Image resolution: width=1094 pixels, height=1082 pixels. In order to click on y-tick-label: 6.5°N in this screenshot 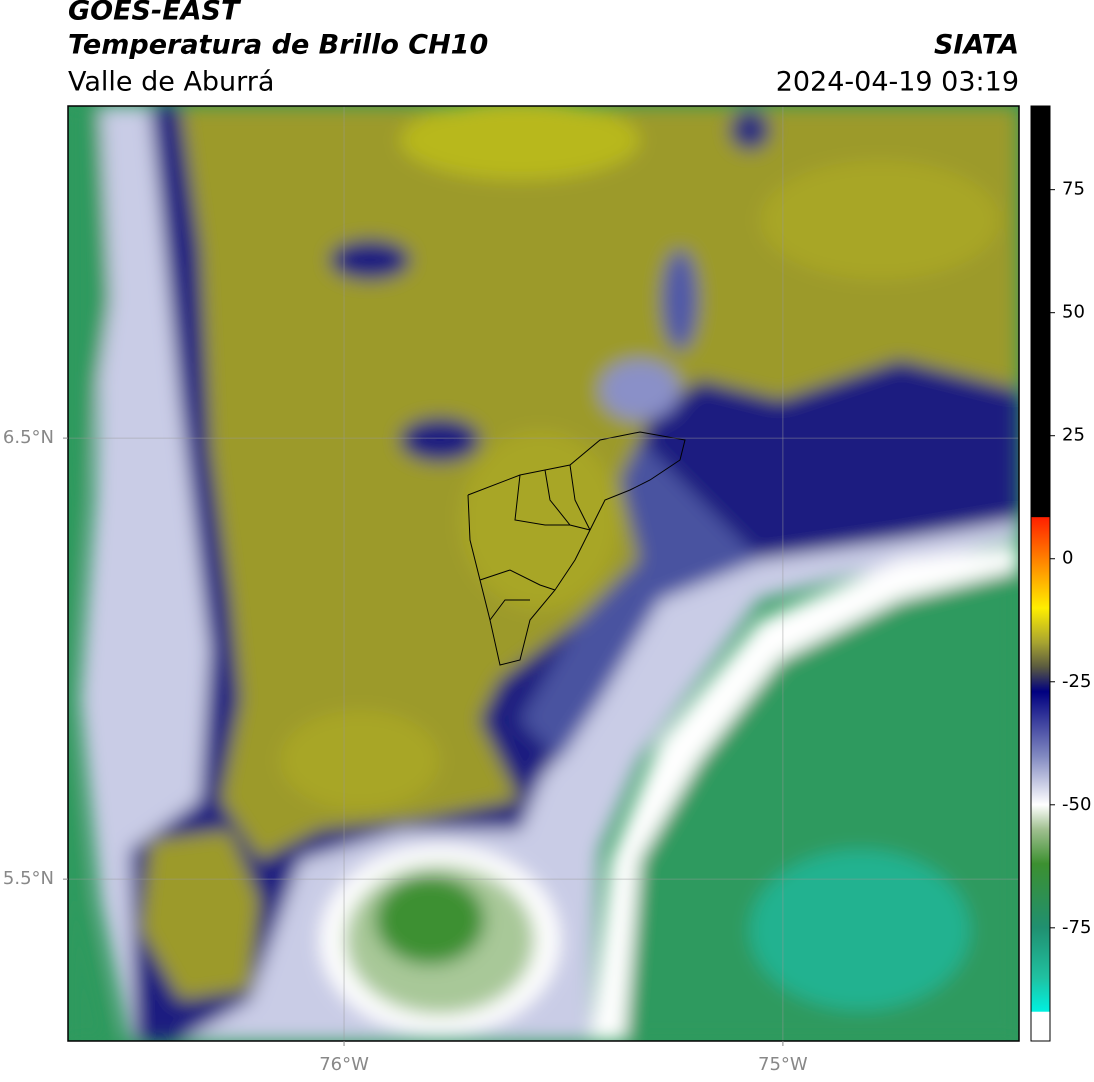, I will do `click(28, 437)`.